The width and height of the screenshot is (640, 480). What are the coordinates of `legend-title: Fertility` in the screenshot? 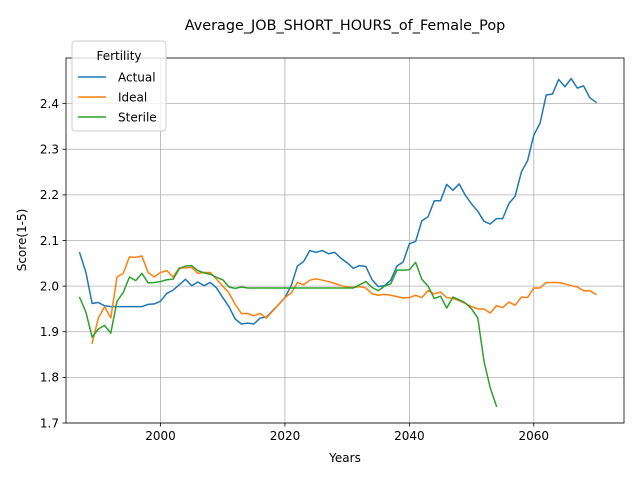 It's located at (118, 56).